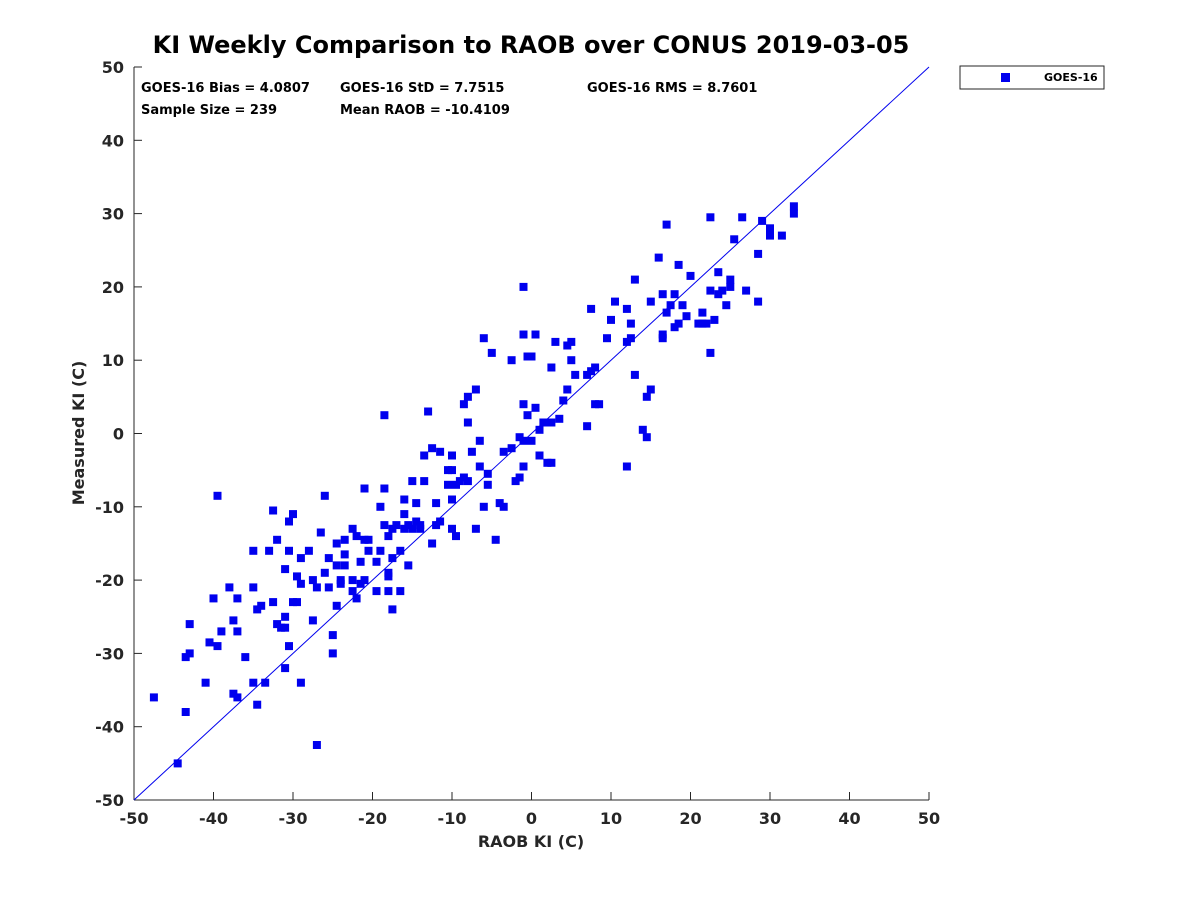 The width and height of the screenshot is (1200, 900). I want to click on y-tick-label: 0, so click(118, 434).